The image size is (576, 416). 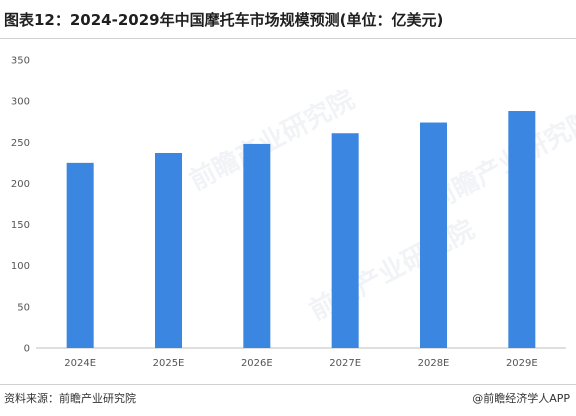 I want to click on bar-2028E, so click(x=433, y=235).